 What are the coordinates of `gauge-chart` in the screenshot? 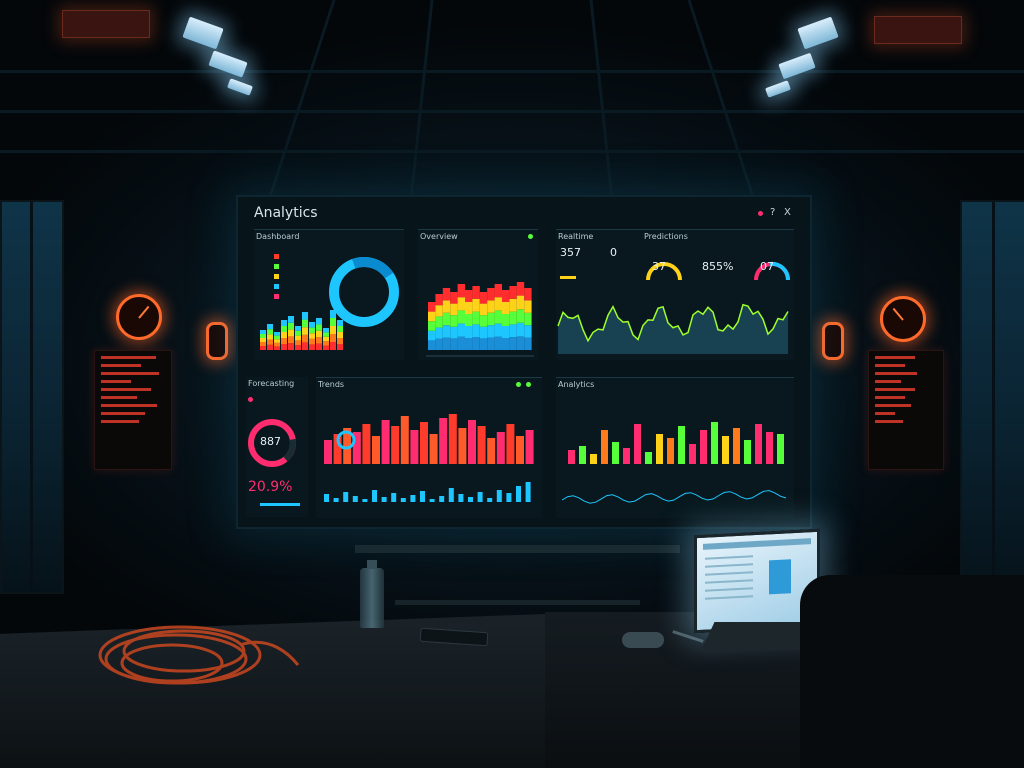 It's located at (674, 307).